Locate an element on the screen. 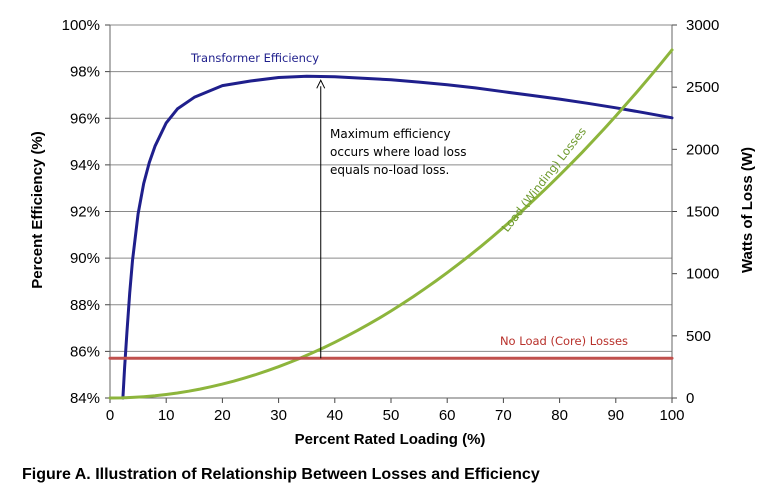  x-tick-labels: 0 10 20 30 40 50 60 70 80 90 100 is located at coordinates (395, 415).